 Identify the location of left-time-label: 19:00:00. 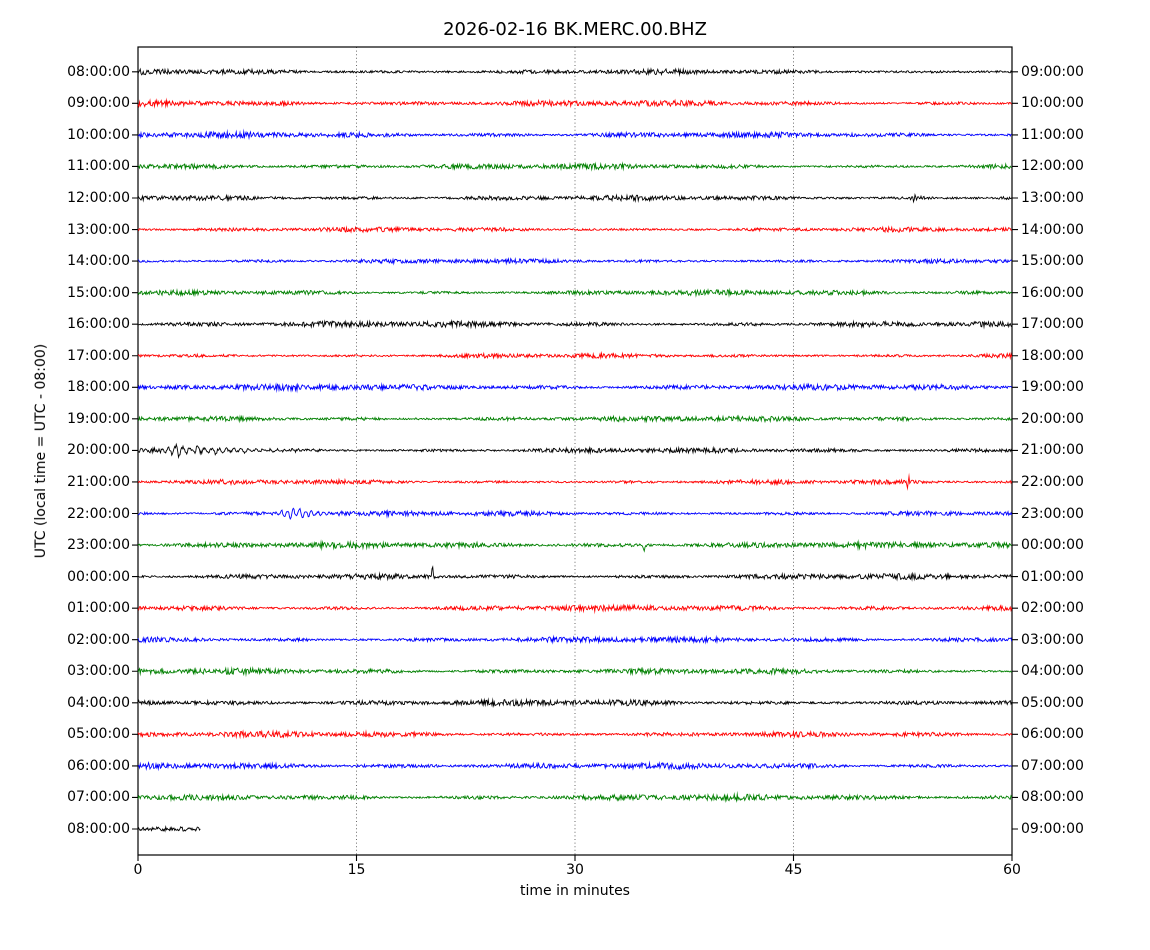
(98, 418).